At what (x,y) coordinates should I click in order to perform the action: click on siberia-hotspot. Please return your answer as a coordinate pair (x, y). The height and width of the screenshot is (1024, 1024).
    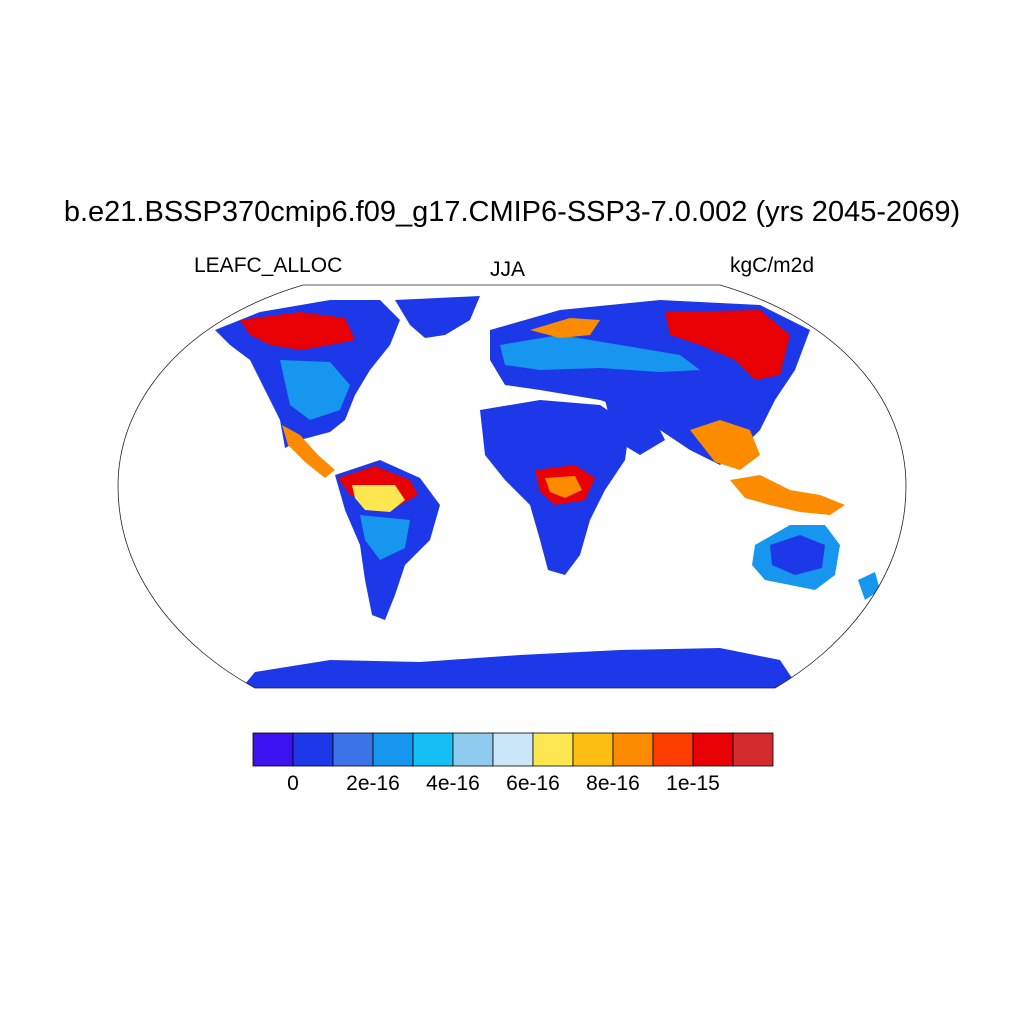
    Looking at the image, I should click on (727, 345).